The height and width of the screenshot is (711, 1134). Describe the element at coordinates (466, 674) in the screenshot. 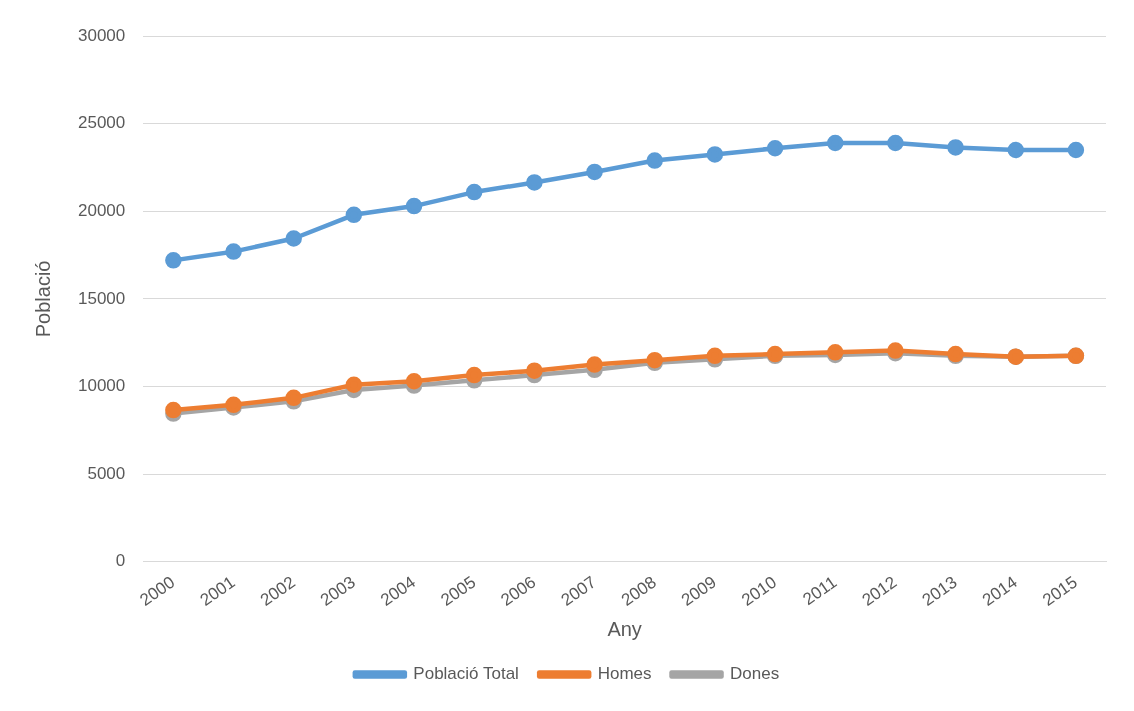

I see `legend-label: Població Total` at that location.